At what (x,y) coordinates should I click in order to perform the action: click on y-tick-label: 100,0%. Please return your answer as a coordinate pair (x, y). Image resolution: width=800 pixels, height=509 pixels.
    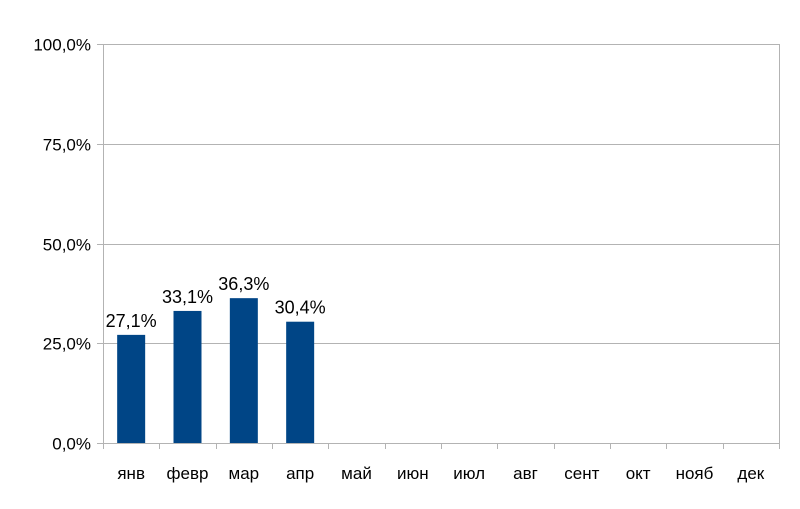
    Looking at the image, I should click on (62, 45).